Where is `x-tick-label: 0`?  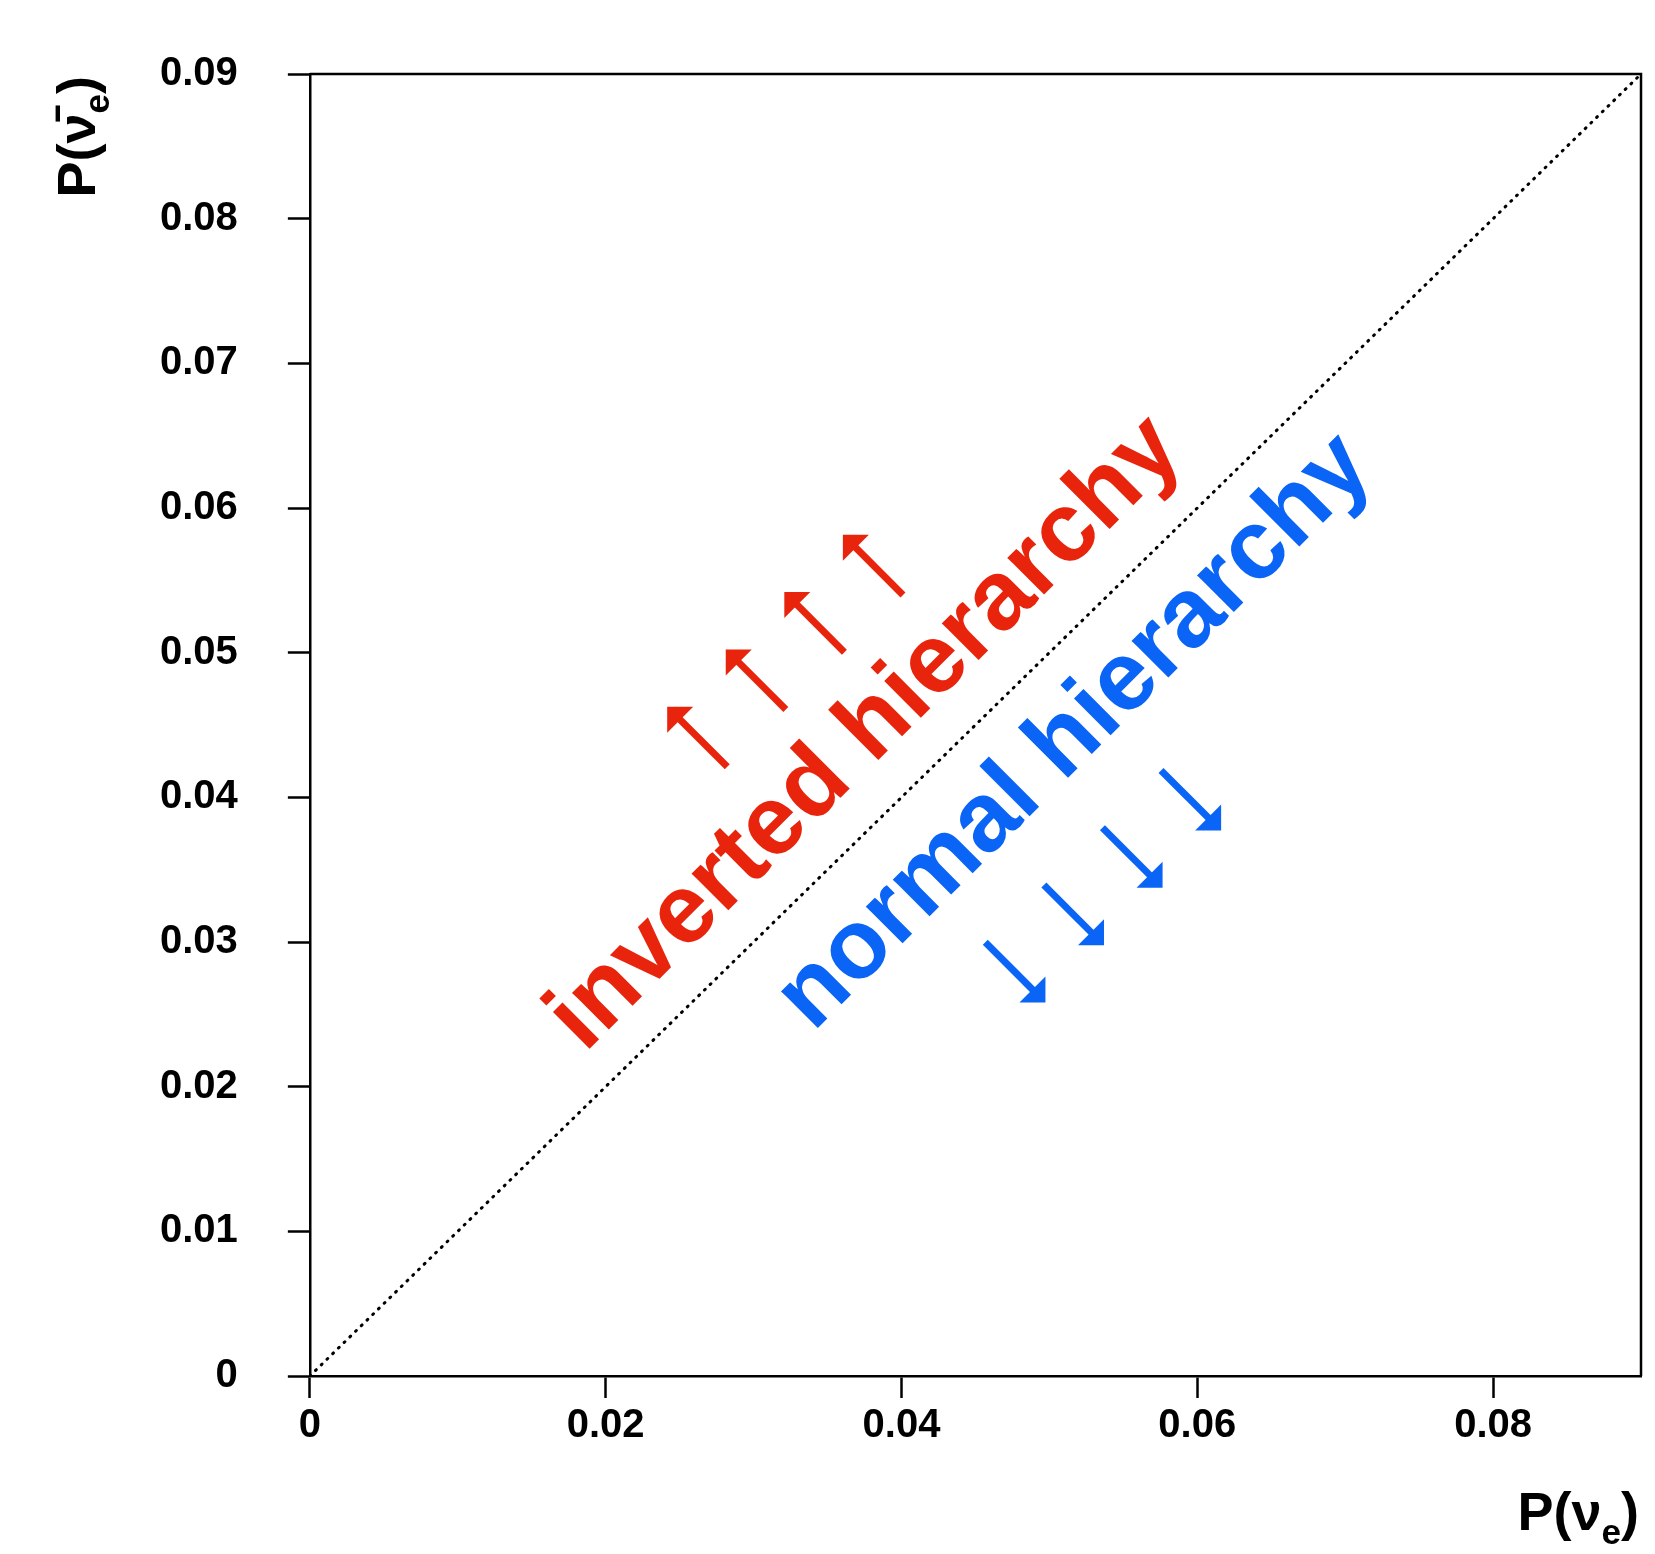
x-tick-label: 0 is located at coordinates (309, 1423).